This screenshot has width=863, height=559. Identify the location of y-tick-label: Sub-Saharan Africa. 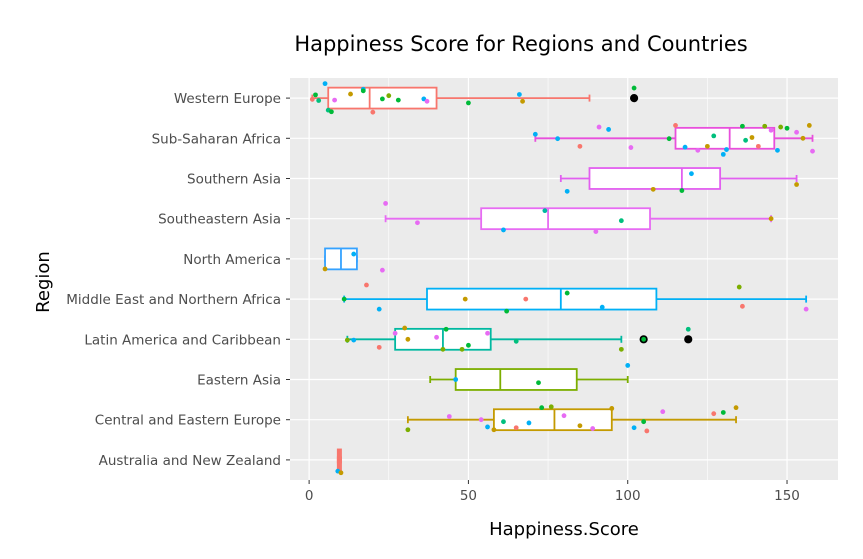
(216, 139).